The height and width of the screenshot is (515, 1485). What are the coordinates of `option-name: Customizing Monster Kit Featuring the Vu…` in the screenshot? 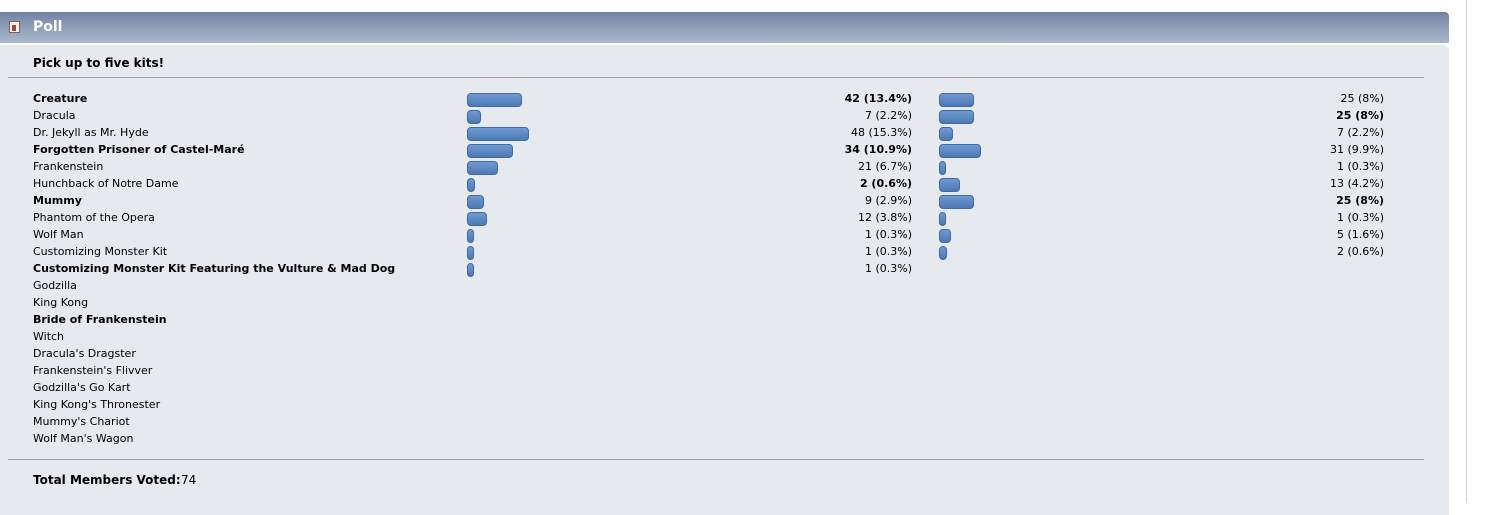 It's located at (214, 268).